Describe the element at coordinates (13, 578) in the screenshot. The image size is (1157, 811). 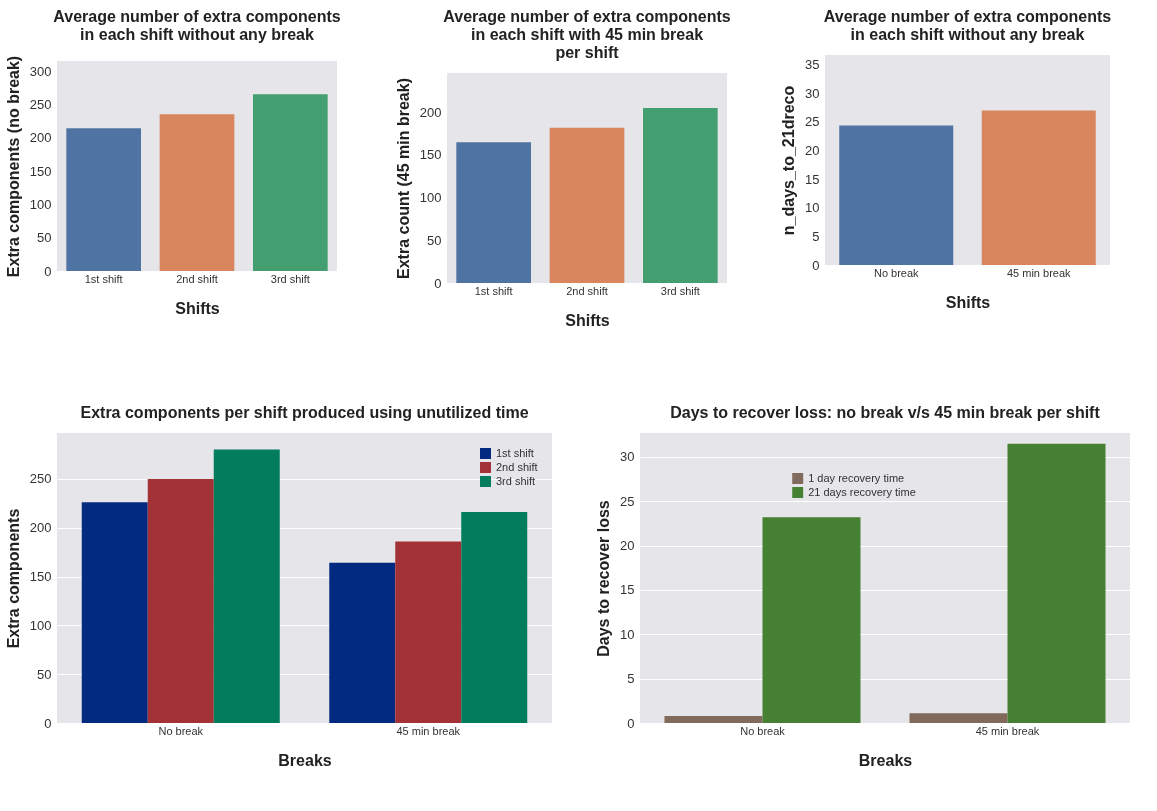
I see `y-axis-title: Extra components` at that location.